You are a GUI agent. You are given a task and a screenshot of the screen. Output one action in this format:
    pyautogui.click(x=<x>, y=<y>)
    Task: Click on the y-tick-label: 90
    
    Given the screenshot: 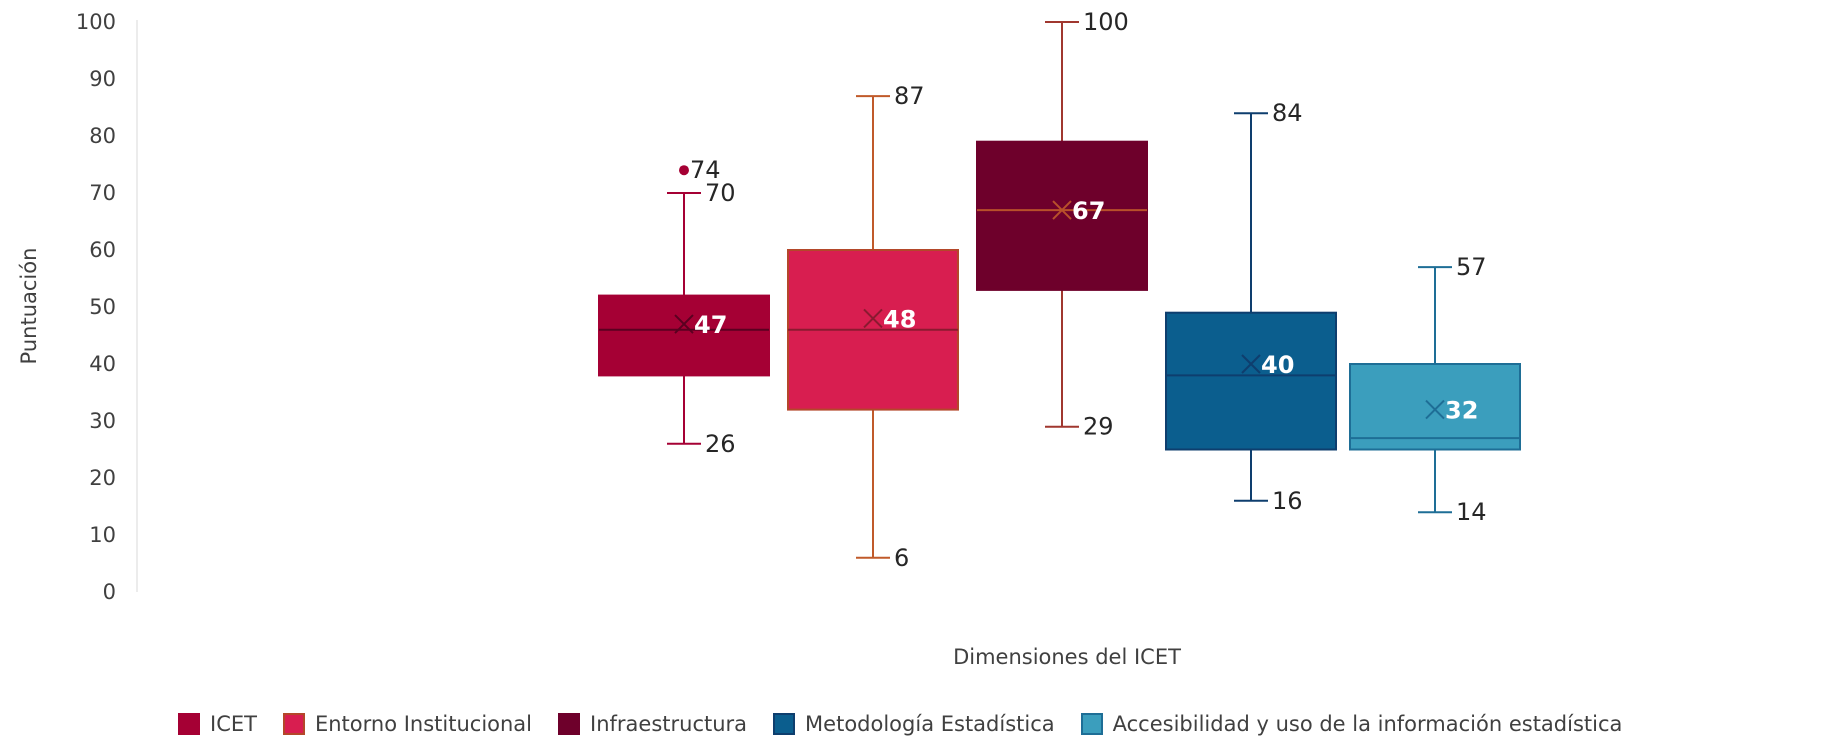 What is the action you would take?
    pyautogui.click(x=102, y=79)
    